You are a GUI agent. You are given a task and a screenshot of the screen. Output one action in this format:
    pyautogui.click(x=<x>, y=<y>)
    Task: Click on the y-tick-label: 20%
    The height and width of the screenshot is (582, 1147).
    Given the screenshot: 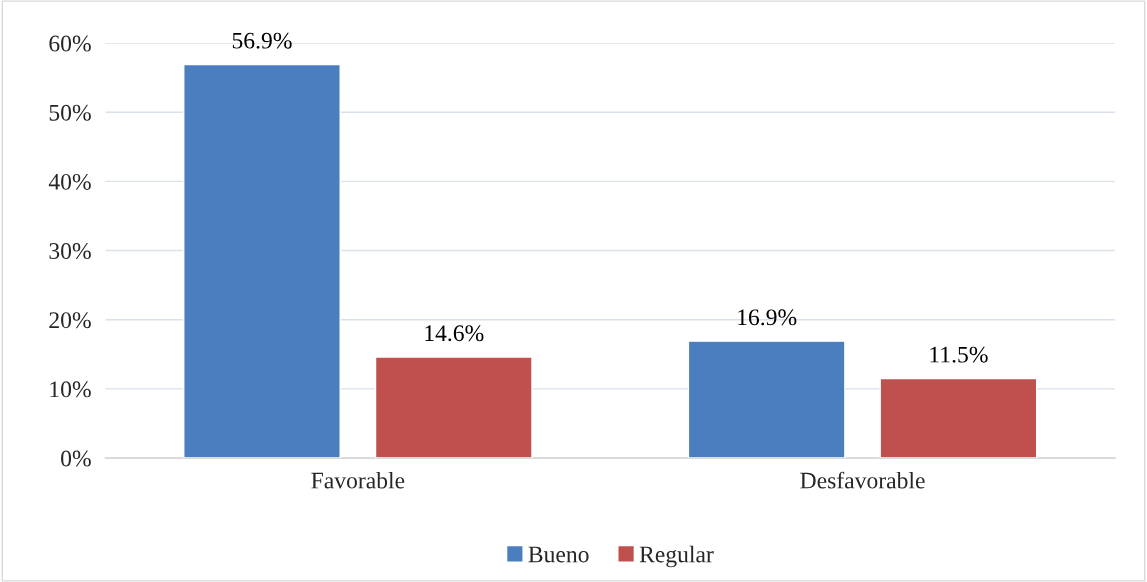 What is the action you would take?
    pyautogui.click(x=70, y=320)
    